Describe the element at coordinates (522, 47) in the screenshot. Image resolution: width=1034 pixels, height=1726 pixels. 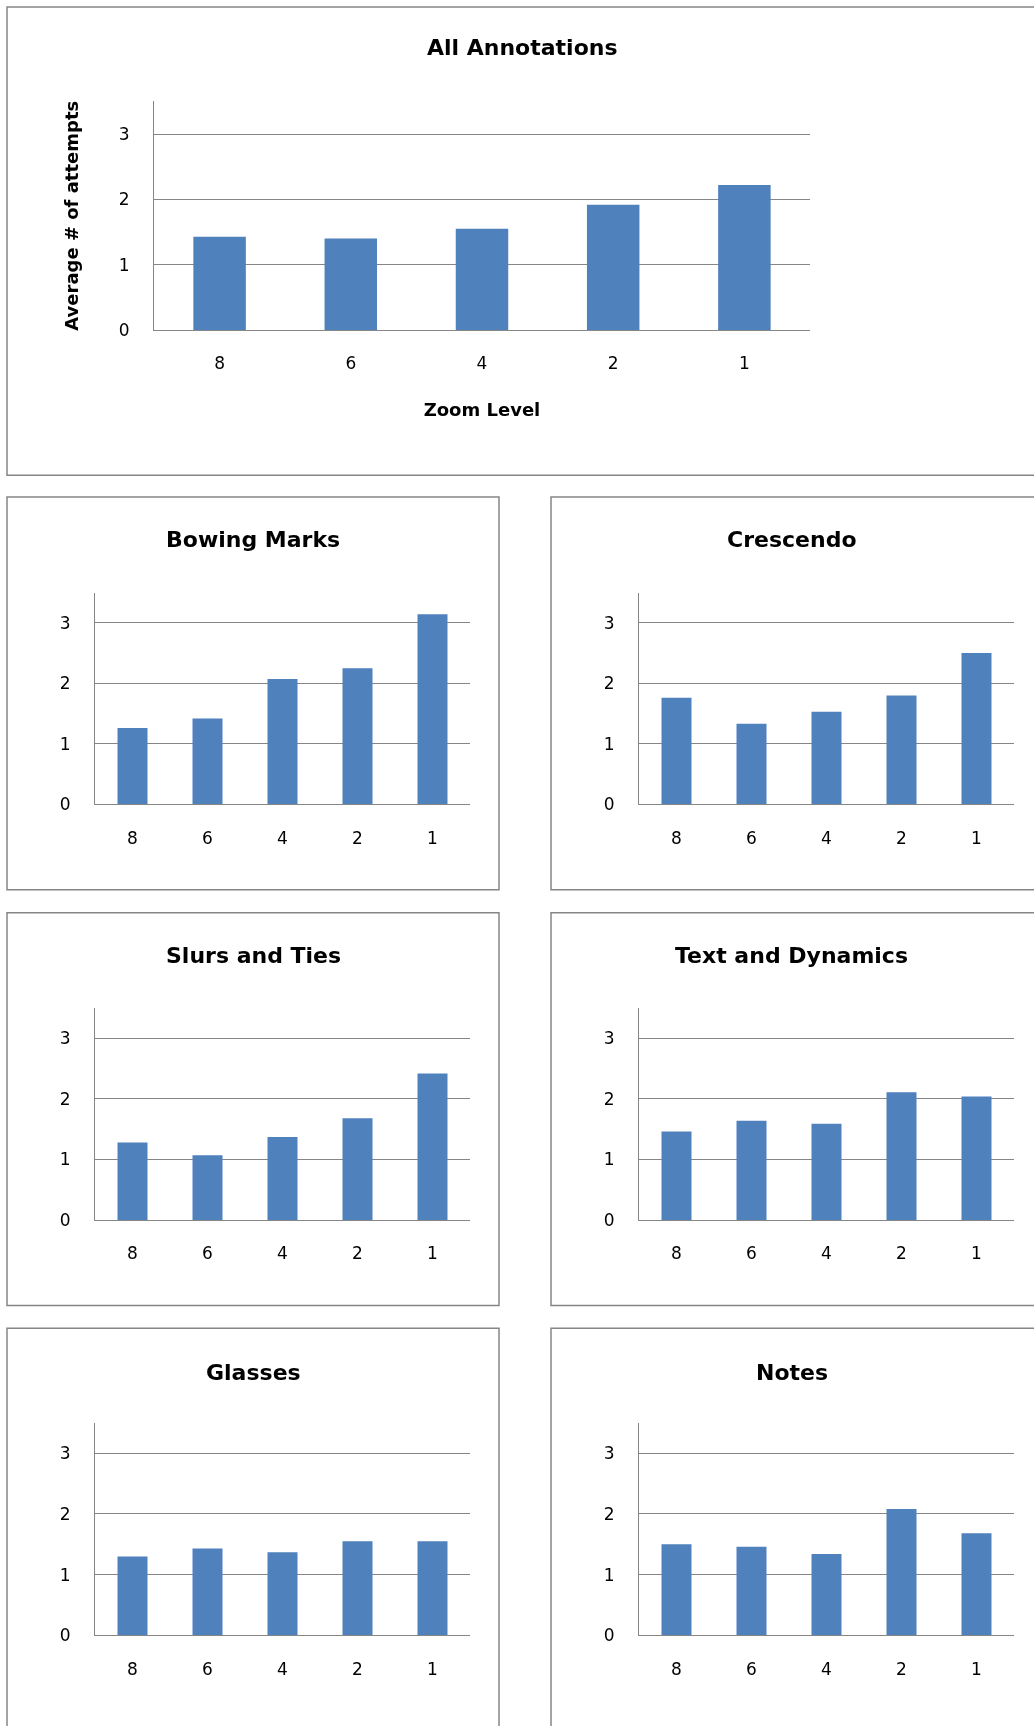
I see `chart-title: All Annotations` at that location.